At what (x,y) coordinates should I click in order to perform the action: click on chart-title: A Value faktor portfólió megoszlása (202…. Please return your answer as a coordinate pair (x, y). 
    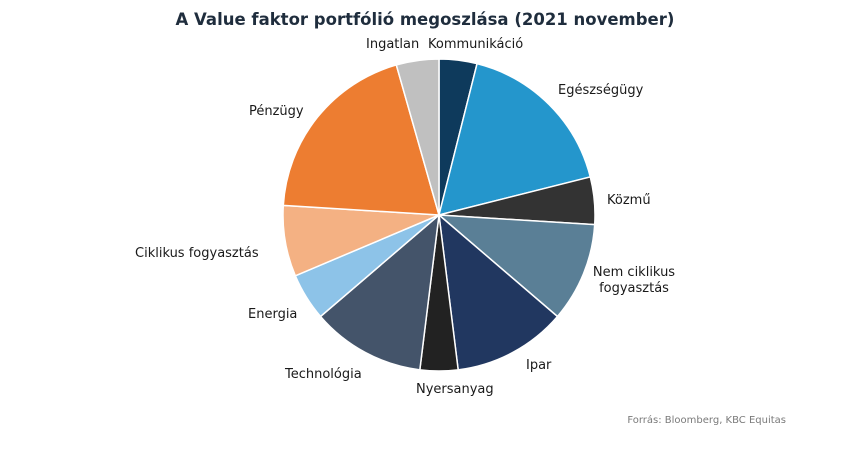
    Looking at the image, I should click on (425, 19).